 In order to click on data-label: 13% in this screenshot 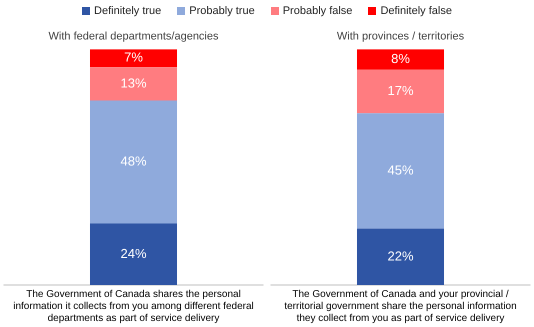, I will do `click(133, 82)`.